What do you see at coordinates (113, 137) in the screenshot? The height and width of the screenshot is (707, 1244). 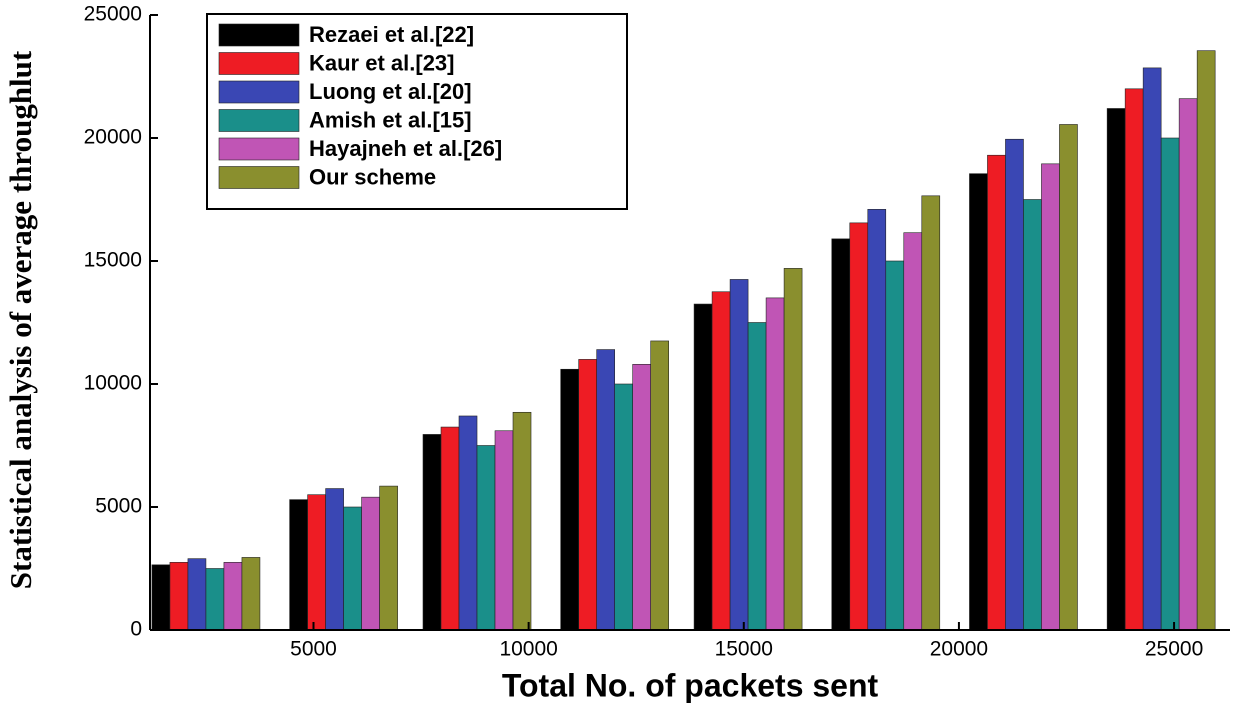 I see `y-tick-label: 20000` at bounding box center [113, 137].